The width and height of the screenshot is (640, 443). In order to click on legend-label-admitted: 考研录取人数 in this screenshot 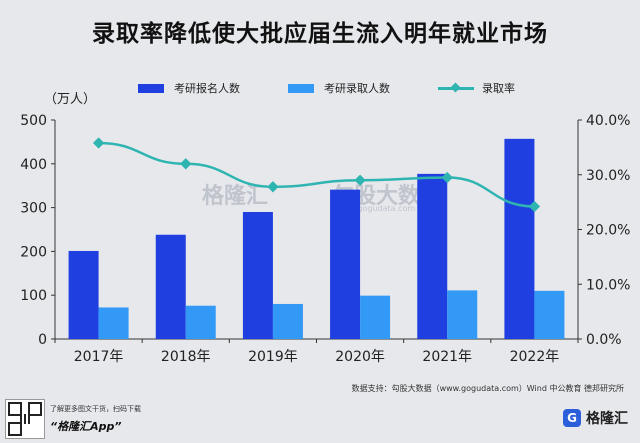, I will do `click(357, 88)`.